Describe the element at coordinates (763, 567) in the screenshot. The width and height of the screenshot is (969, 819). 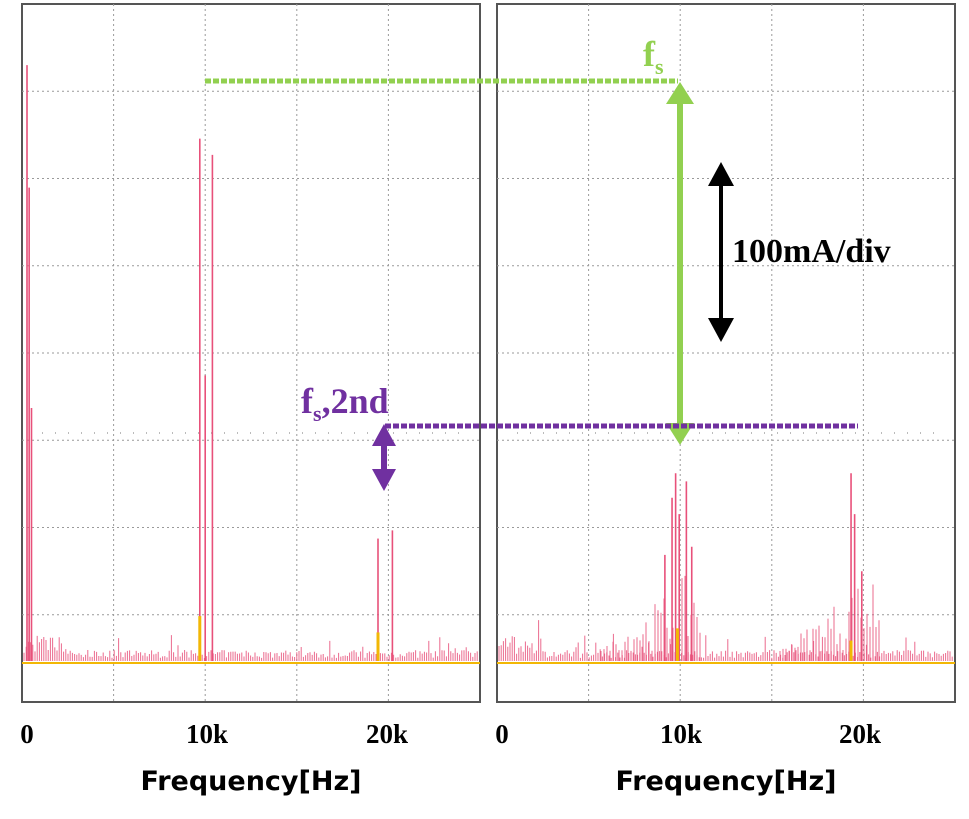
I see `magenta-series` at that location.